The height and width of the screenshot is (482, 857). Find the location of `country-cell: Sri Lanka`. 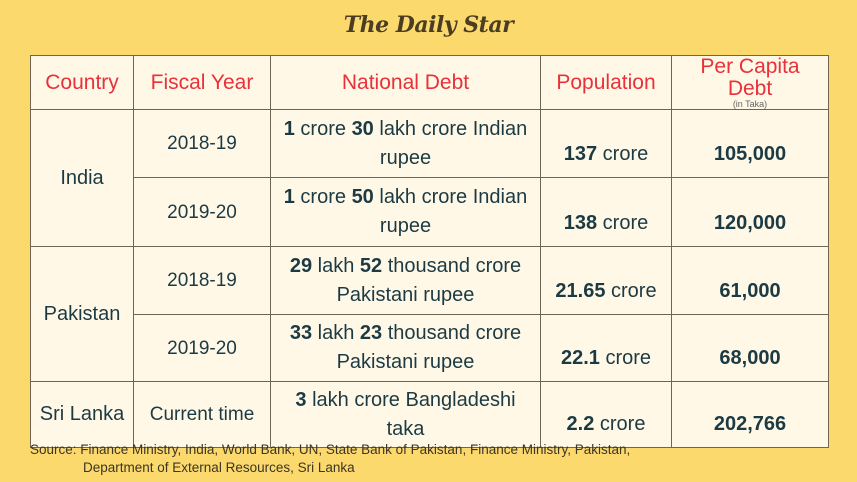

country-cell: Sri Lanka is located at coordinates (82, 414).